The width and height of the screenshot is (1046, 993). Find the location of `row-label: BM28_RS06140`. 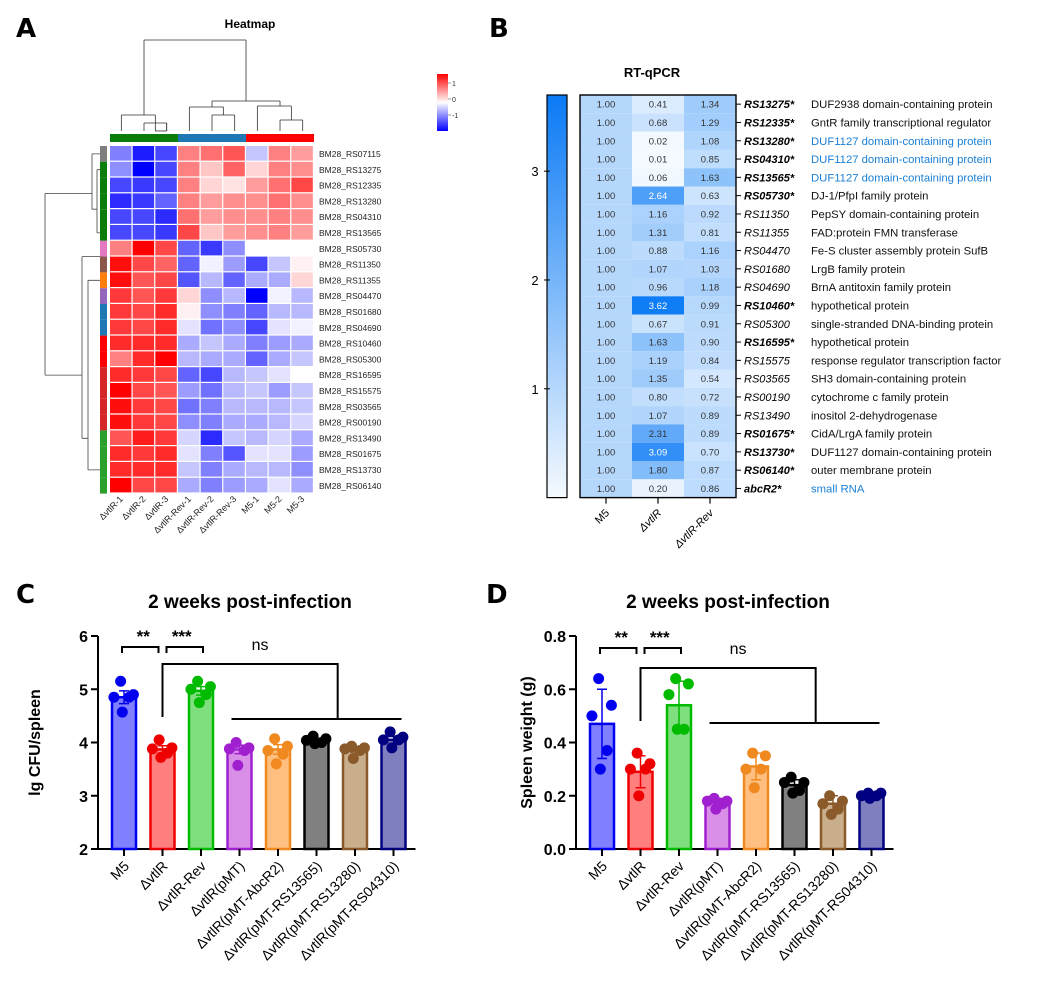

row-label: BM28_RS06140 is located at coordinates (350, 486).